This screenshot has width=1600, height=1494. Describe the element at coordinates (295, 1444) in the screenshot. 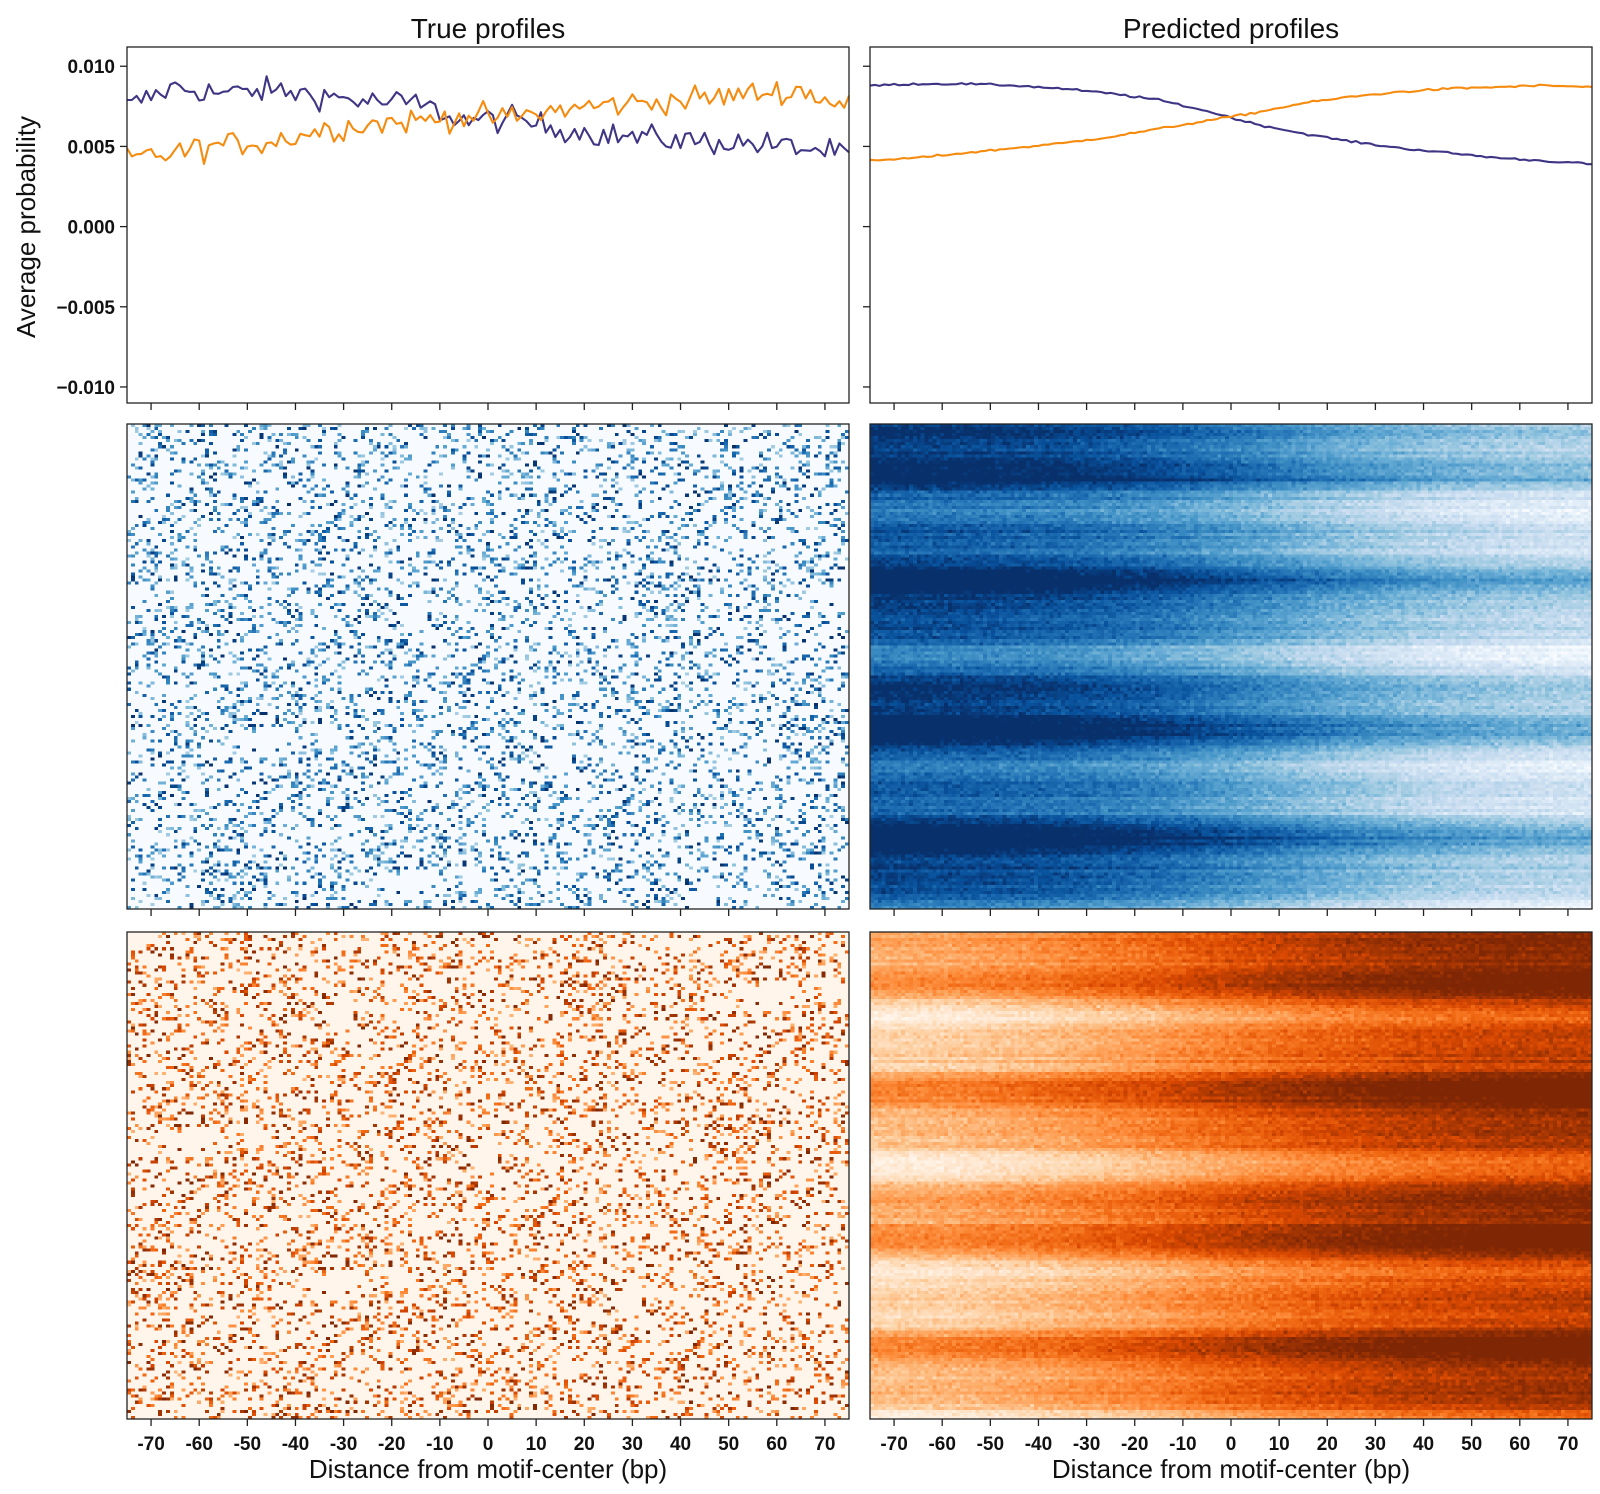

I see `left-xtick-label: -40` at that location.